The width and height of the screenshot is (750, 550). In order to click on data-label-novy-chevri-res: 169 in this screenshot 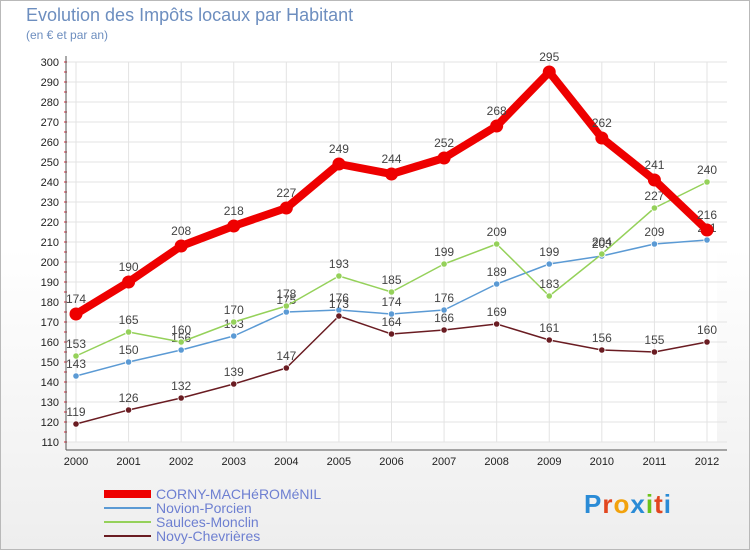, I will do `click(497, 312)`.